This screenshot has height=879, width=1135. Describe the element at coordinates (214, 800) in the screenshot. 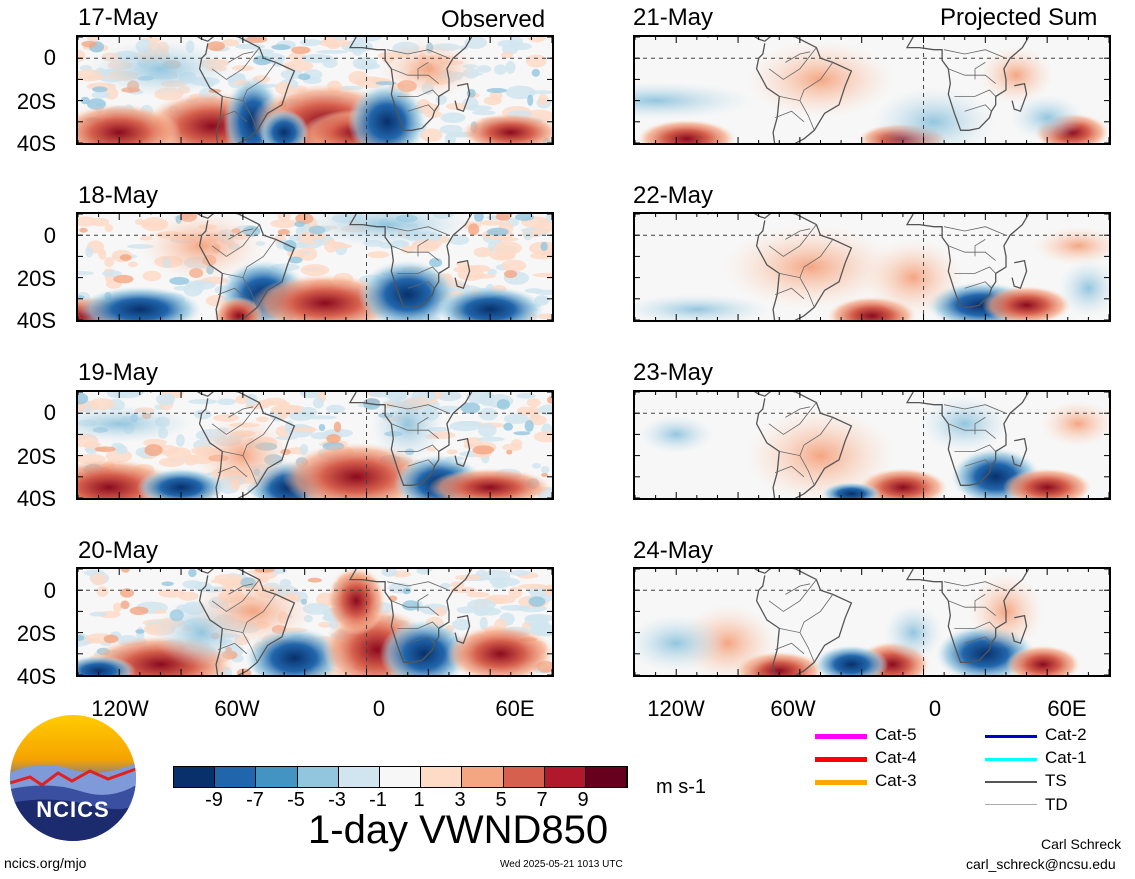

I see `colorbar-tick: -9` at that location.